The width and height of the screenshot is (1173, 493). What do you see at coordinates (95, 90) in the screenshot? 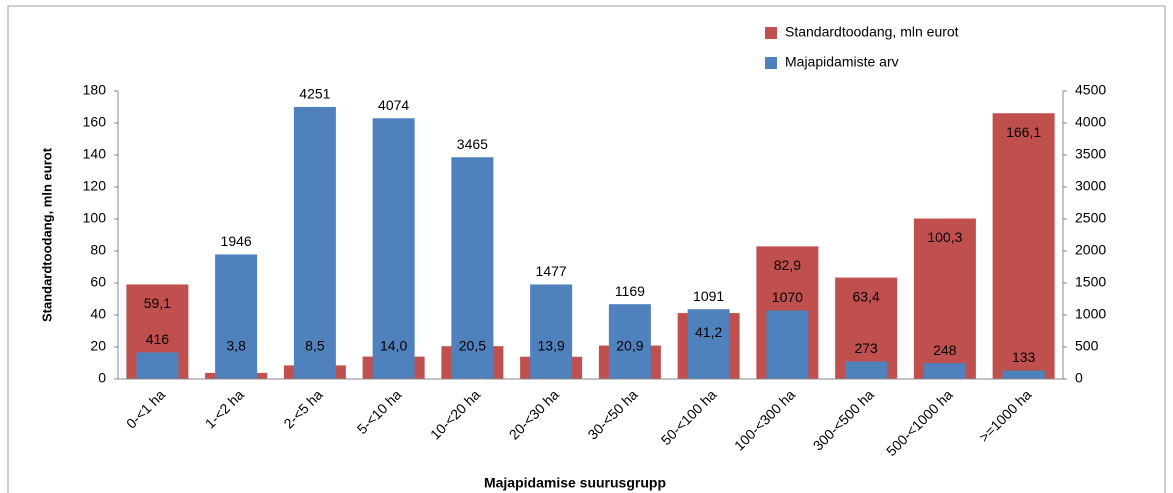
I see `y-tick-label: 180` at bounding box center [95, 90].